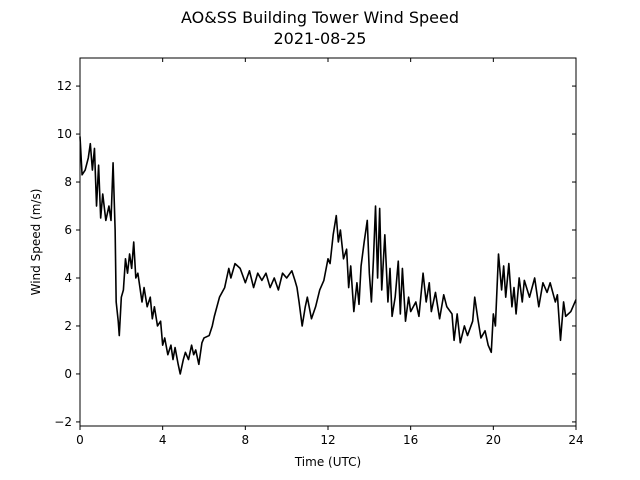 The height and width of the screenshot is (480, 640). What do you see at coordinates (68, 374) in the screenshot?
I see `y-tick-label: 0` at bounding box center [68, 374].